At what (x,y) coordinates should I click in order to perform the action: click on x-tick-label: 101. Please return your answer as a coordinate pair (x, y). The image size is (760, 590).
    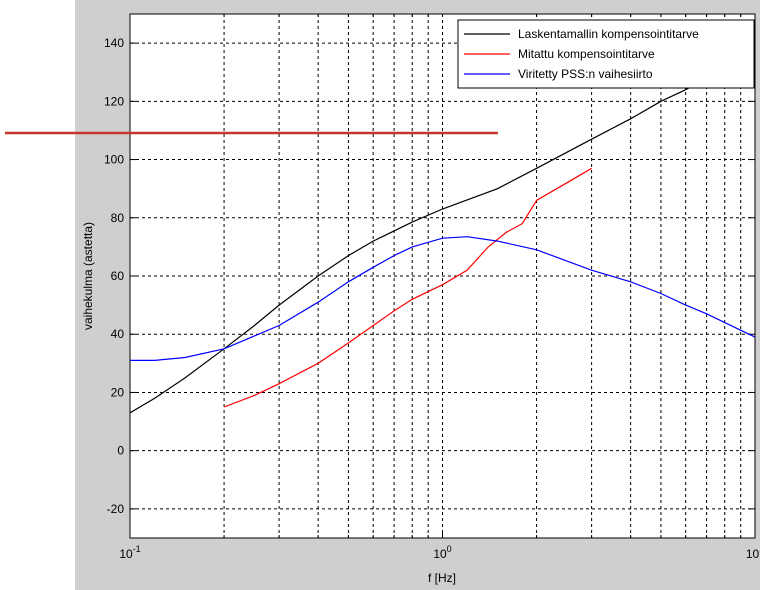
    Looking at the image, I should click on (753, 552).